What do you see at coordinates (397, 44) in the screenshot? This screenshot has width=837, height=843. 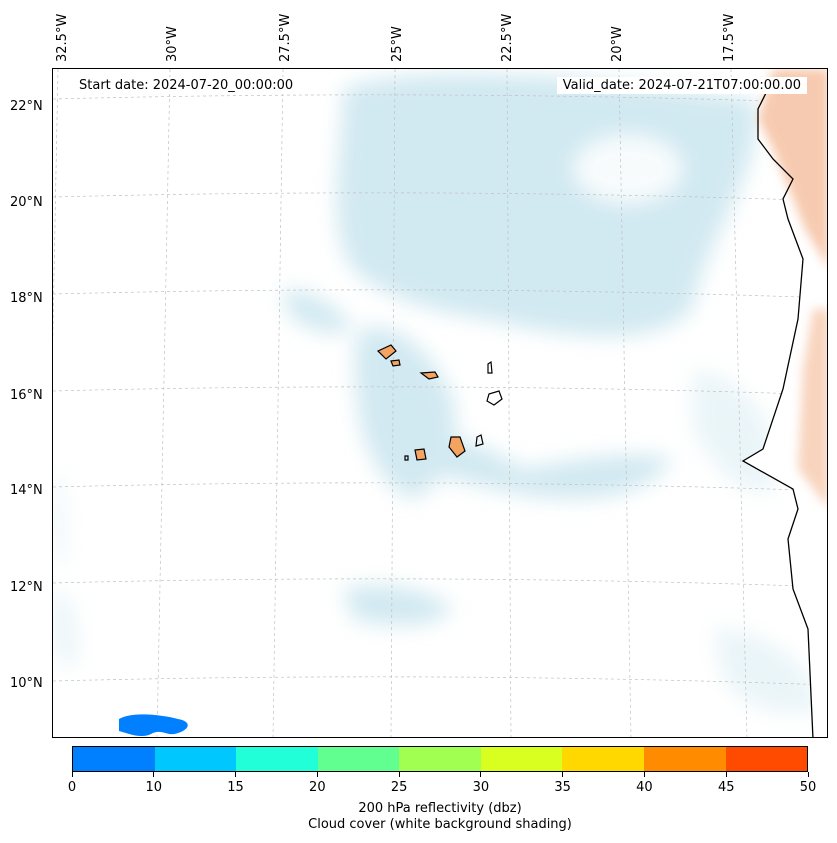 I see `longitude-label: 25°W` at bounding box center [397, 44].